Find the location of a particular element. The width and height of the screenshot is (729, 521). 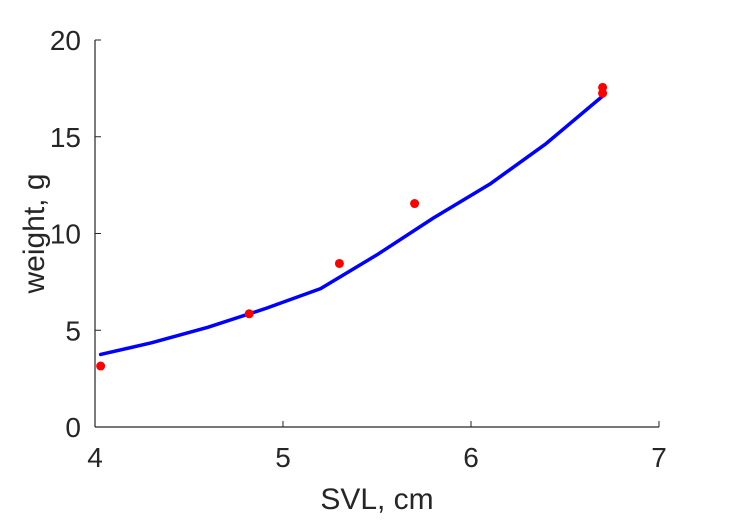

x-tick-label: 6 is located at coordinates (471, 457).